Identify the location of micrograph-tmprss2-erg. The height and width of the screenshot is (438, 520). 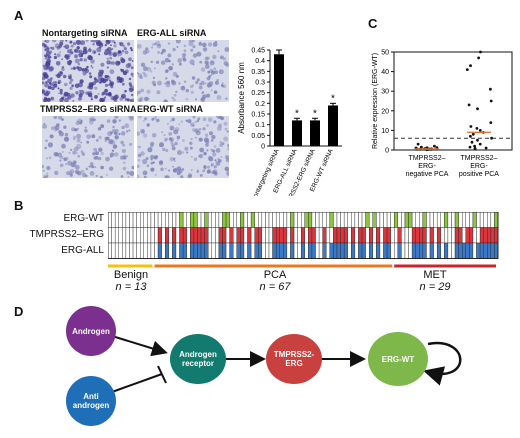
(88, 147).